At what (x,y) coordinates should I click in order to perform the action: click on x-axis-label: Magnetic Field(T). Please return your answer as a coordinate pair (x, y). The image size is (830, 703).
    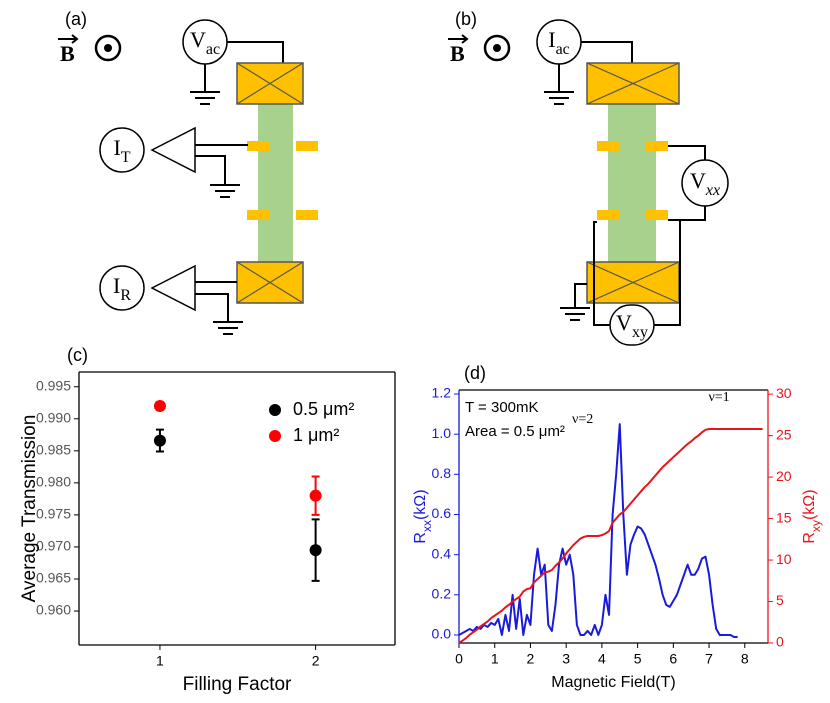
    Looking at the image, I should click on (613, 682).